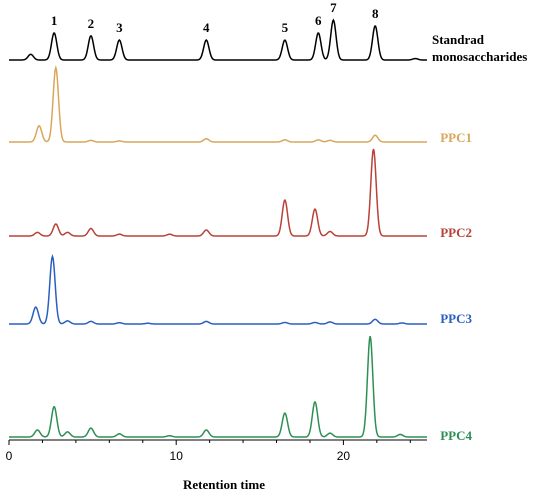 The width and height of the screenshot is (550, 497). I want to click on peak-number-label: 6, so click(318, 20).